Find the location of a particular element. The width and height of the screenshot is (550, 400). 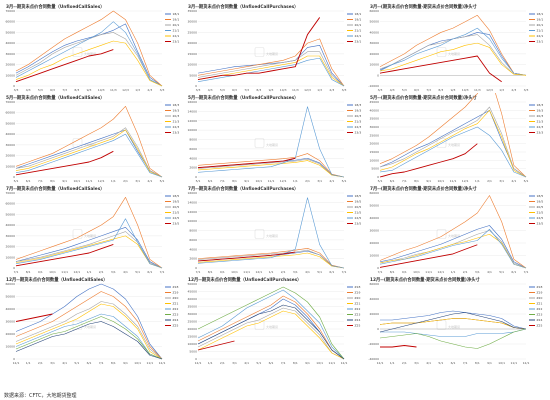

chart-title: 5月--(期货未点价合同数量-期货未点价合同数量)净头寸 is located at coordinates (423, 97).